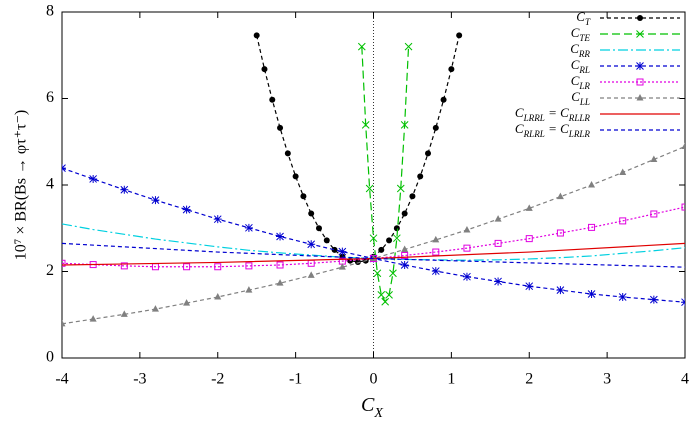 The width and height of the screenshot is (692, 421). I want to click on x-tick-label: -3, so click(139, 379).